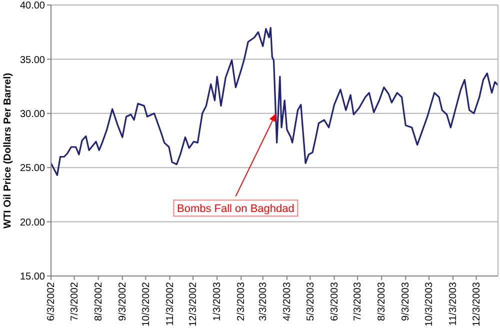 The image size is (500, 333). What do you see at coordinates (288, 301) in the screenshot?
I see `x-tick-label: 4/3/2003` at bounding box center [288, 301].